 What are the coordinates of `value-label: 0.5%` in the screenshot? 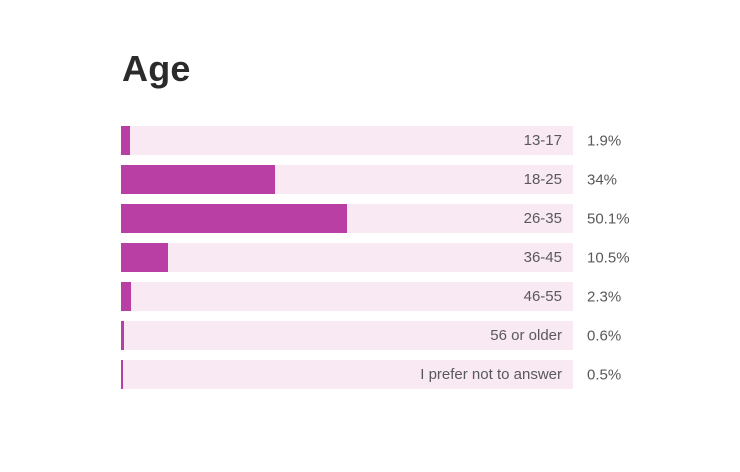 It's located at (604, 374).